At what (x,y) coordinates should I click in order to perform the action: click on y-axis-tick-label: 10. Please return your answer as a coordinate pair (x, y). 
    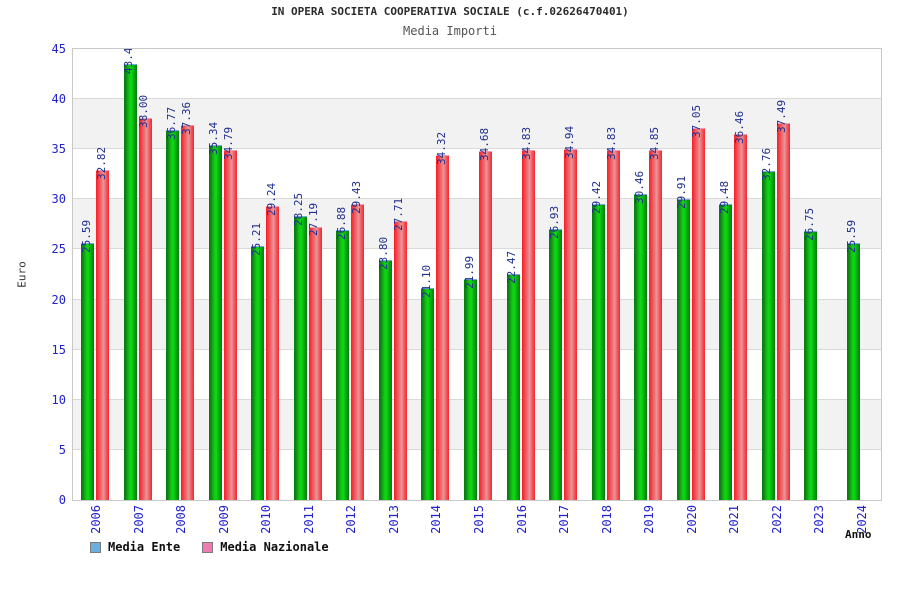
    Looking at the image, I should click on (58, 399).